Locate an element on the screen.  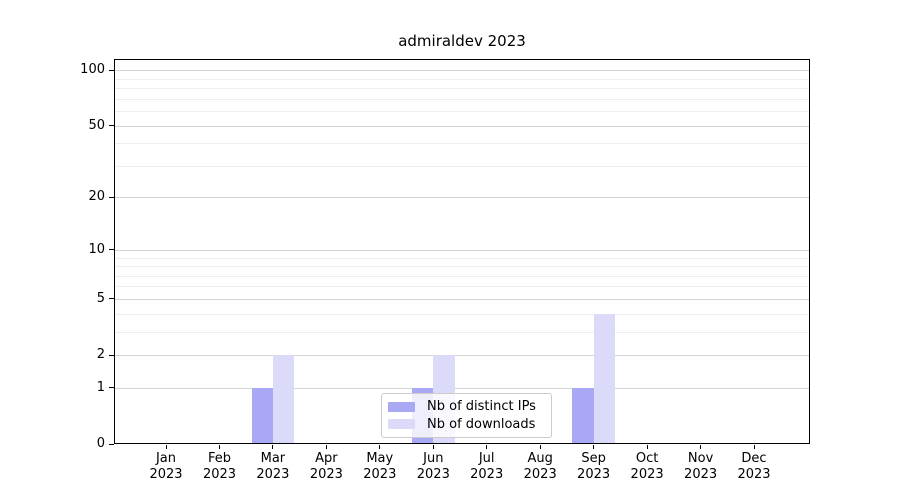
bar-downloads-mar is located at coordinates (283, 399).